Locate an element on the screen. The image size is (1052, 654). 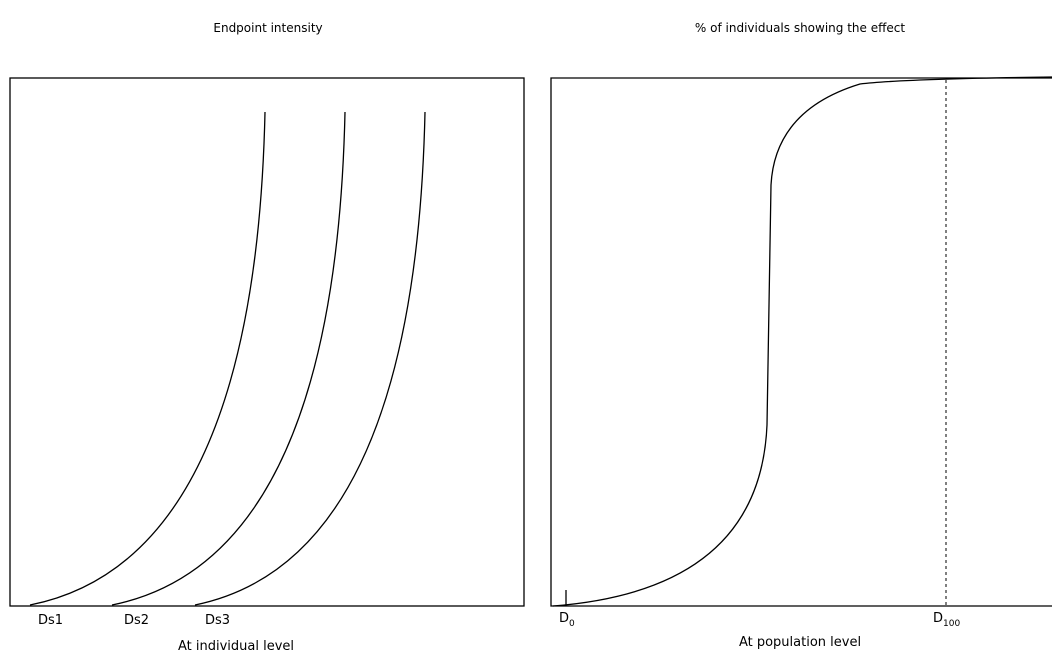
panel-title: Endpoint intensity is located at coordinates (267, 28).